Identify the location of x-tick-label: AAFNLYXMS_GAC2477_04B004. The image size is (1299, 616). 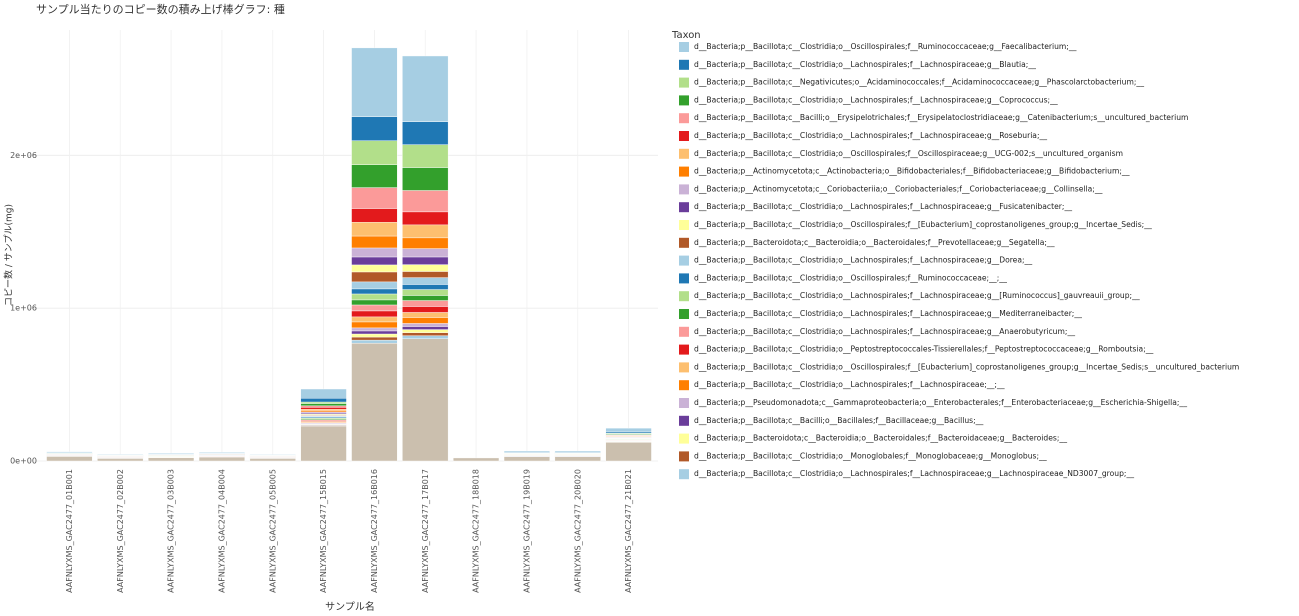
(221, 531).